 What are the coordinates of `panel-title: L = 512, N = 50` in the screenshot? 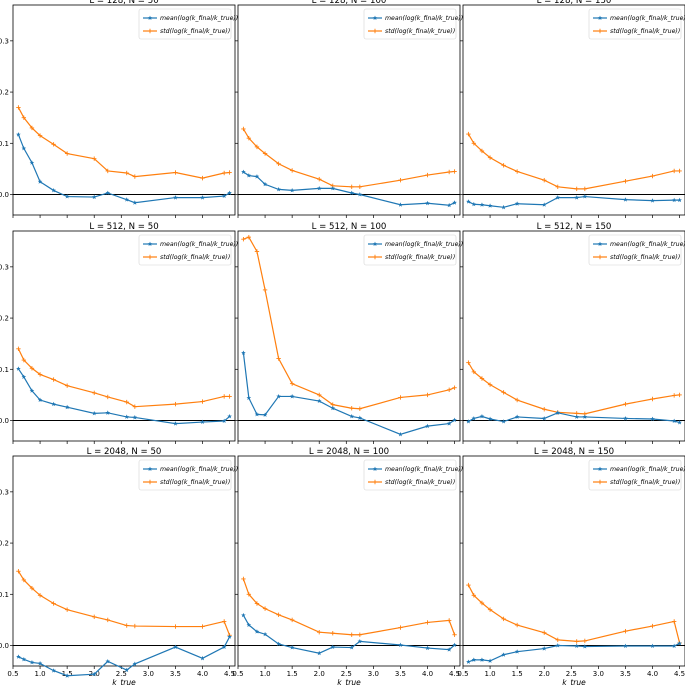 It's located at (123, 227).